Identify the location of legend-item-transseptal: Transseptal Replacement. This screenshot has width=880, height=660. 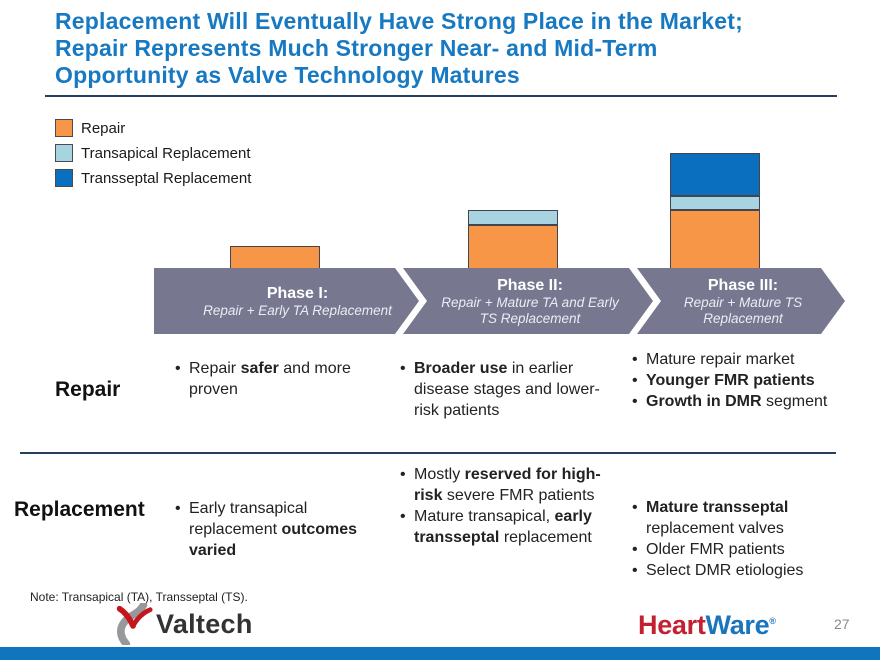
(153, 178).